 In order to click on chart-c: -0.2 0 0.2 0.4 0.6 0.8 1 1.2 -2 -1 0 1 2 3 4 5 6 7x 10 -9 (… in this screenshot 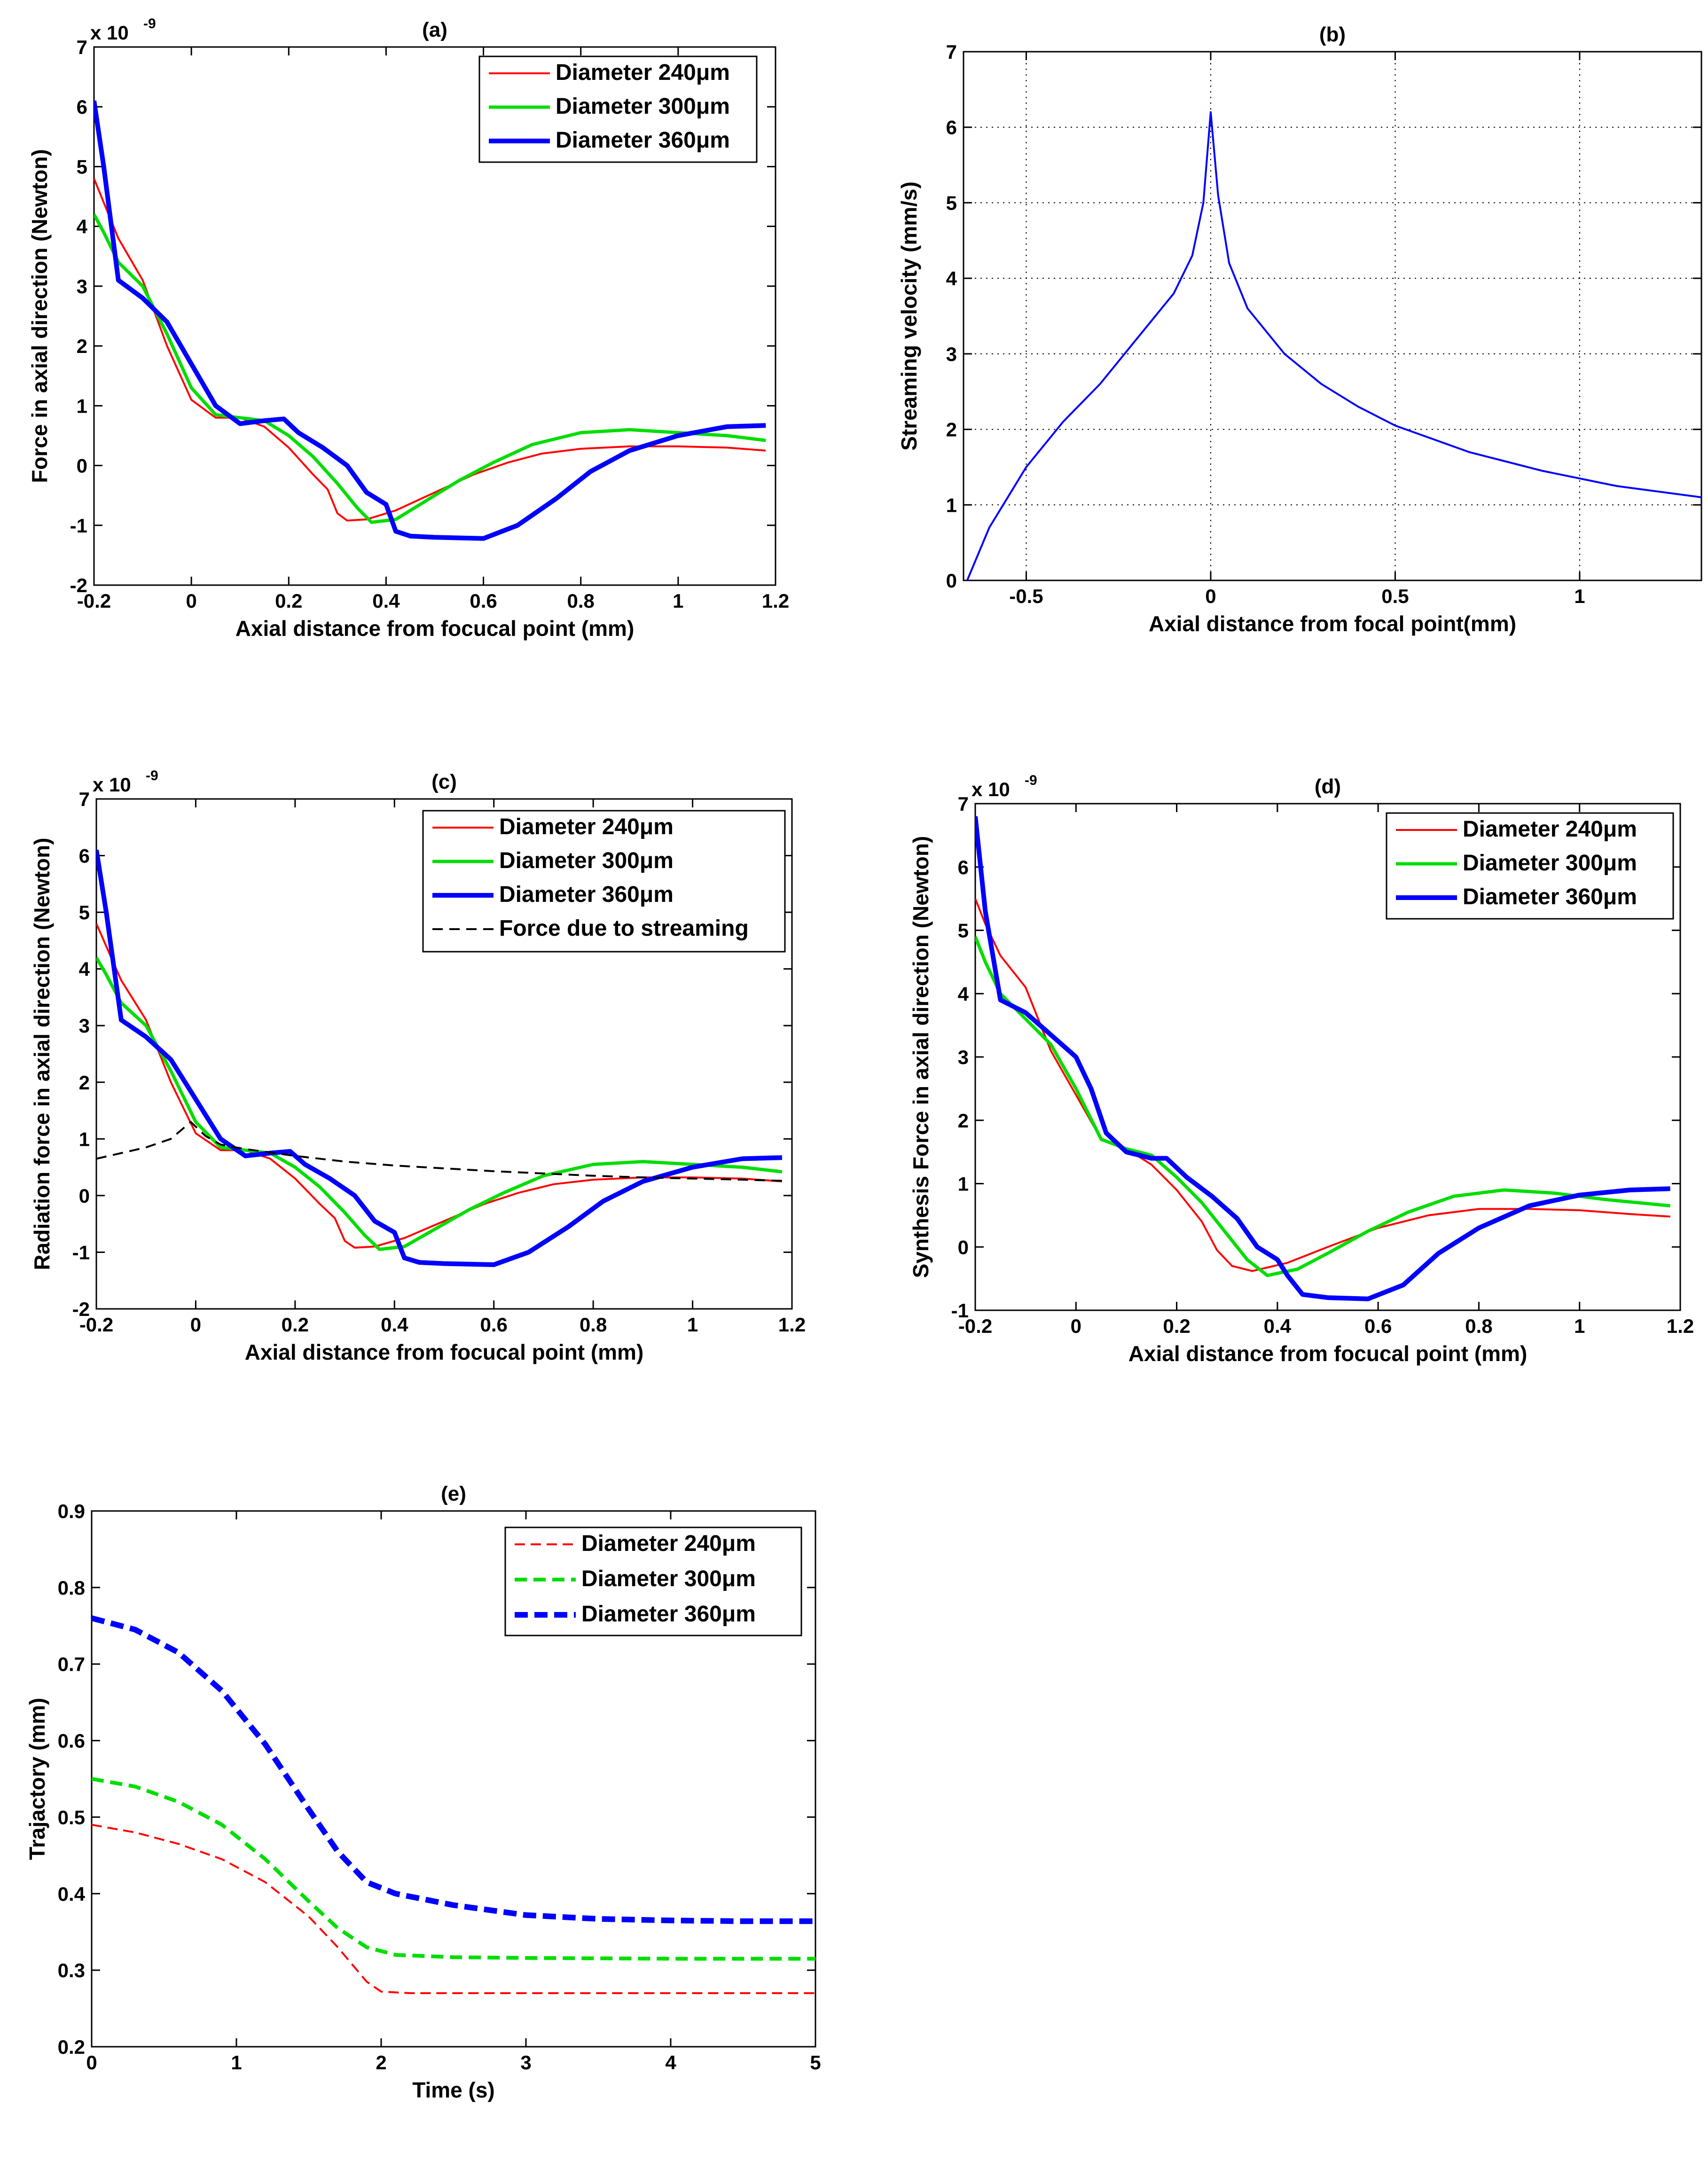, I will do `click(418, 1066)`.